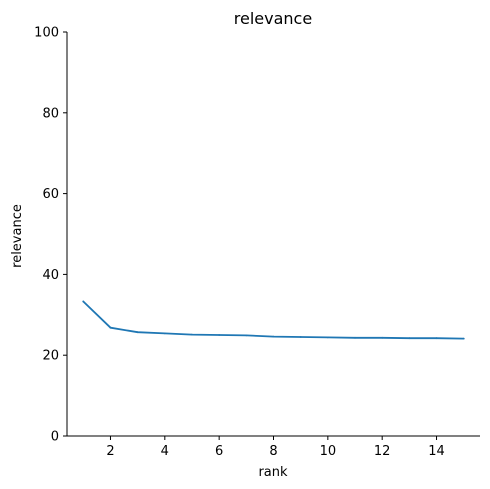 The width and height of the screenshot is (490, 489). Describe the element at coordinates (436, 451) in the screenshot. I see `x-tick-label: 14` at that location.